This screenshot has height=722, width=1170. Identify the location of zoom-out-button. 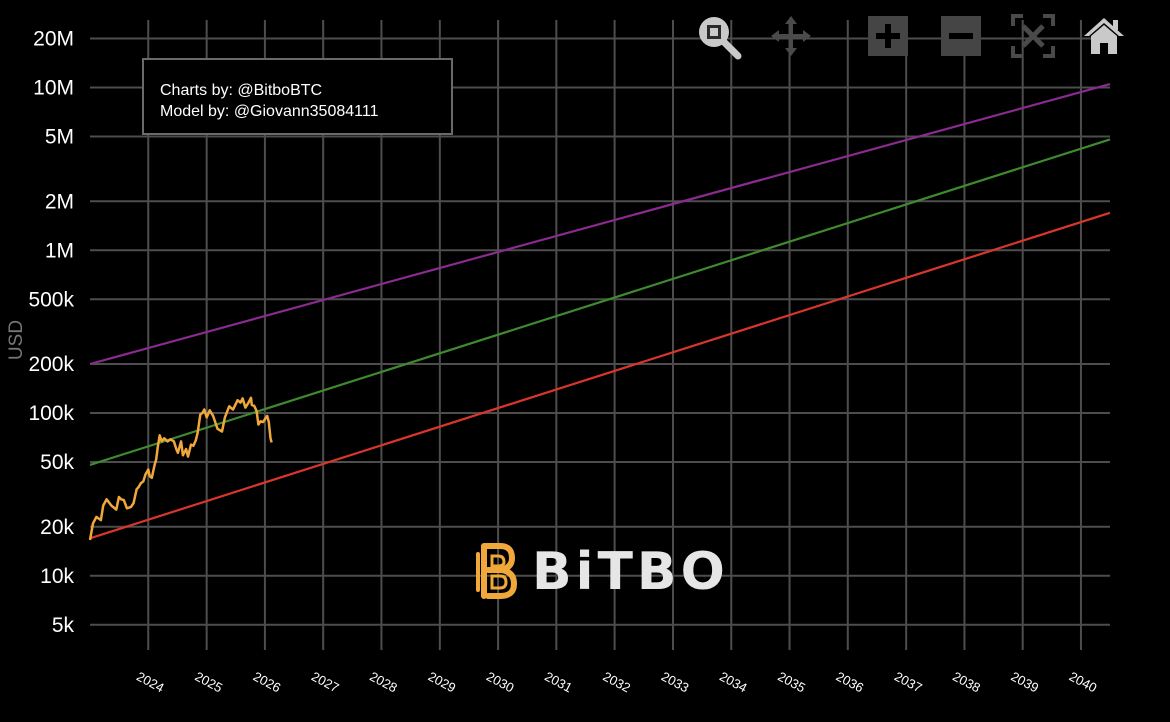
(961, 36).